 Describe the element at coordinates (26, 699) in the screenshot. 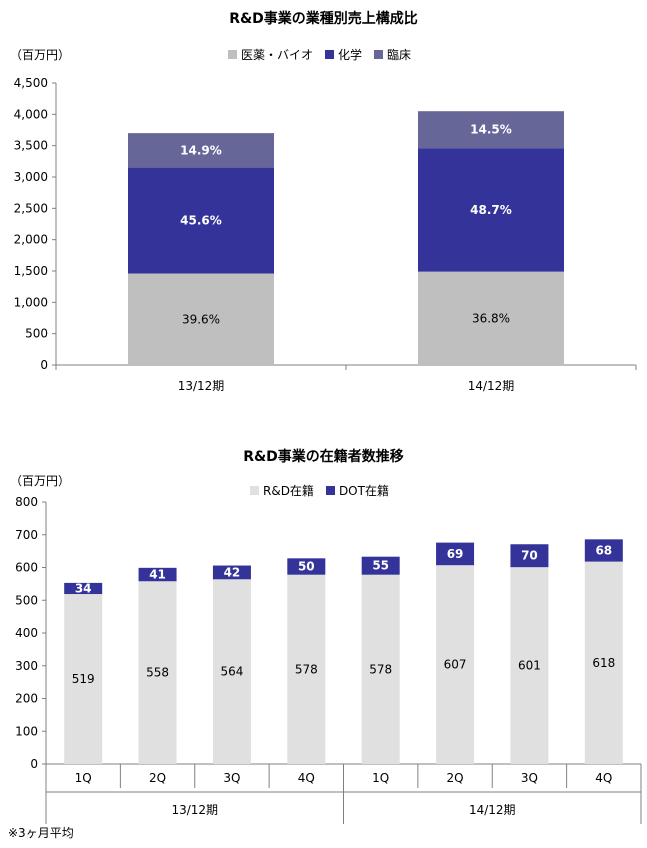

I see `y-tick-label: 200` at that location.